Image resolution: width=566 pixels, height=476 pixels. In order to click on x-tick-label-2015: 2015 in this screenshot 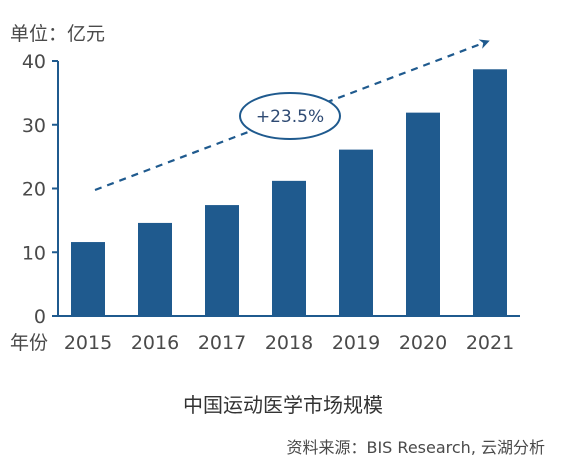, I will do `click(88, 343)`.